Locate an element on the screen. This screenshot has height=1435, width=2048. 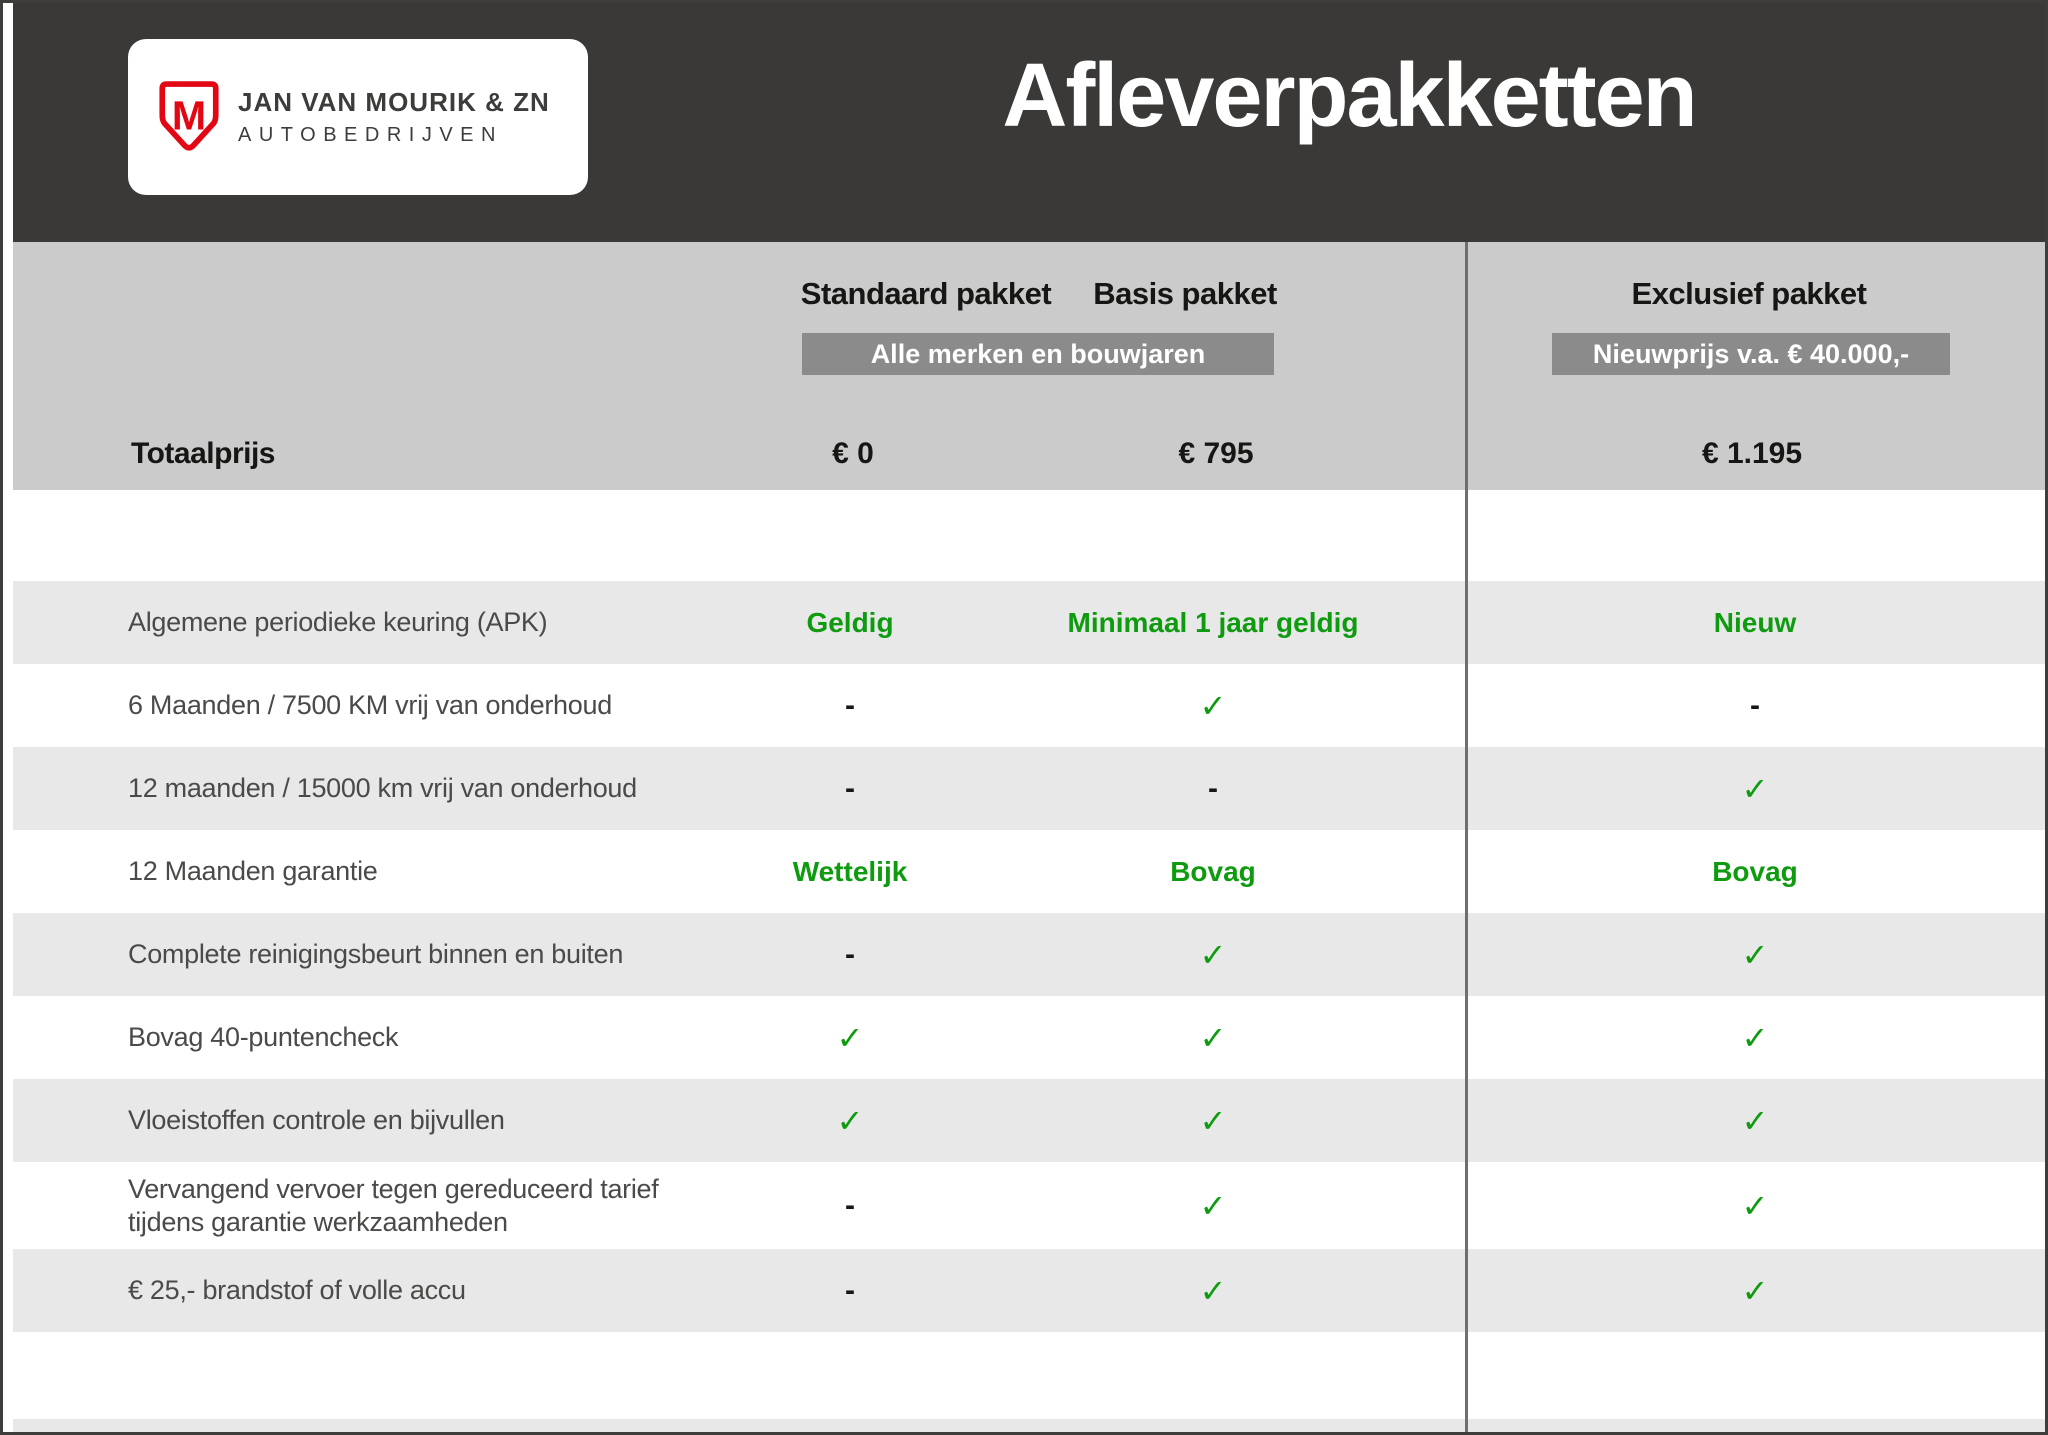
total-price-basis: € 795 is located at coordinates (1216, 453).